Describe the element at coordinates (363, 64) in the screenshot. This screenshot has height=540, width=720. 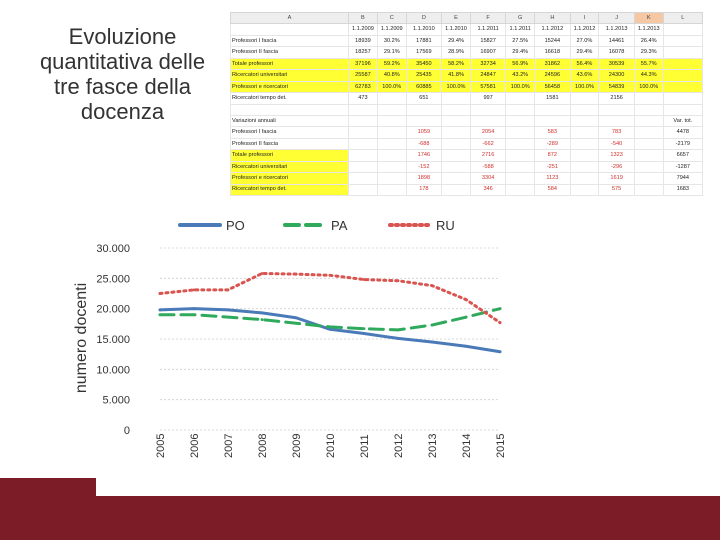
I see `sheet-cell: 37196` at that location.